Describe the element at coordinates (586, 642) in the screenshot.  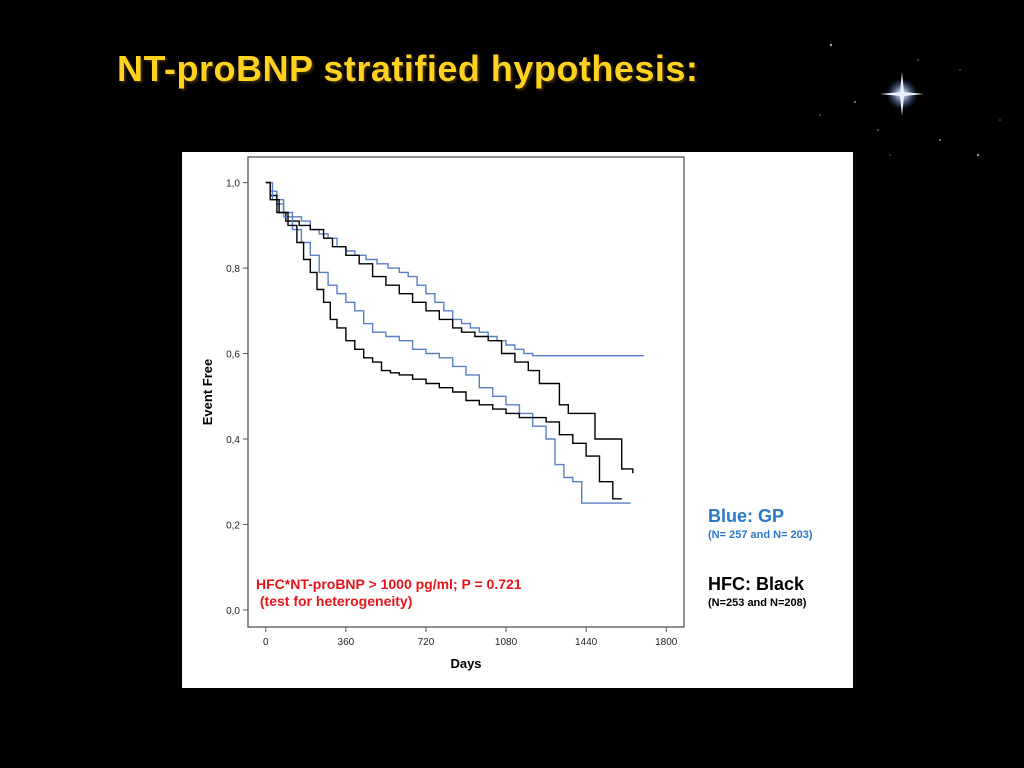
I see `x-tick-label: 1440` at that location.